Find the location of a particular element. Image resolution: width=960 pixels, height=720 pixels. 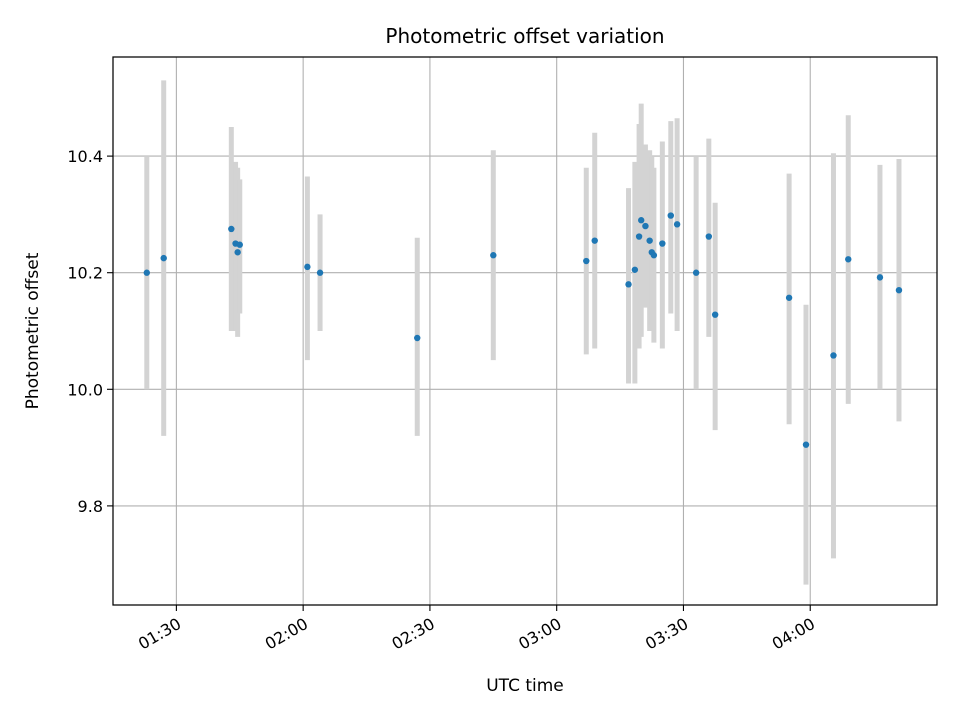

y-tick-label: 10.4 is located at coordinates (85, 156).